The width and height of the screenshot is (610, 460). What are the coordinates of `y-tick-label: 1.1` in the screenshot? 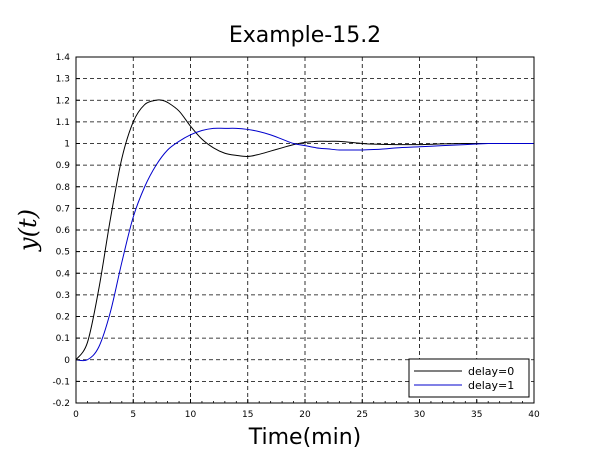 It's located at (63, 123).